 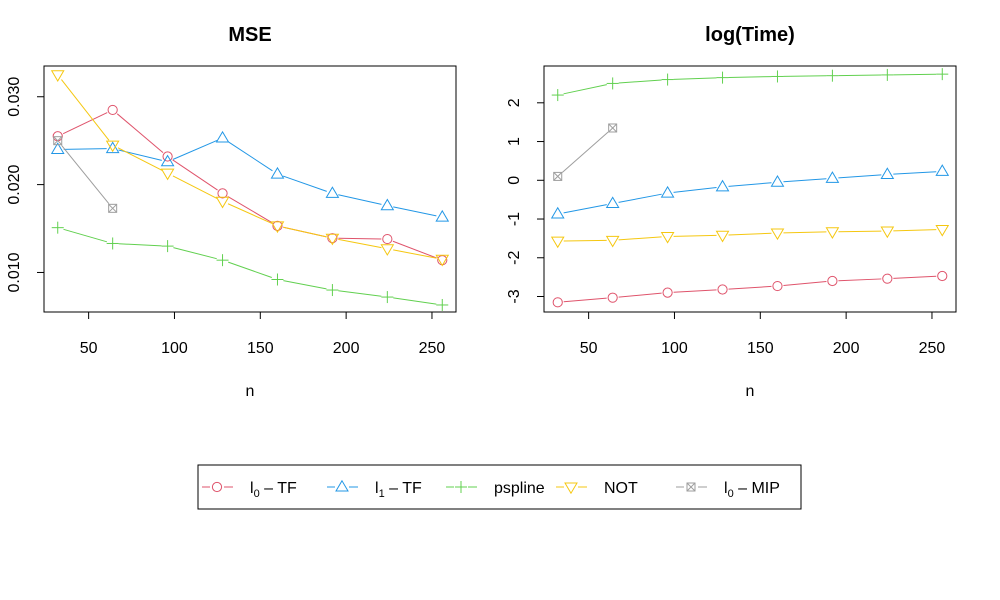 I want to click on legend-item-pspline: pspline, so click(x=495, y=488).